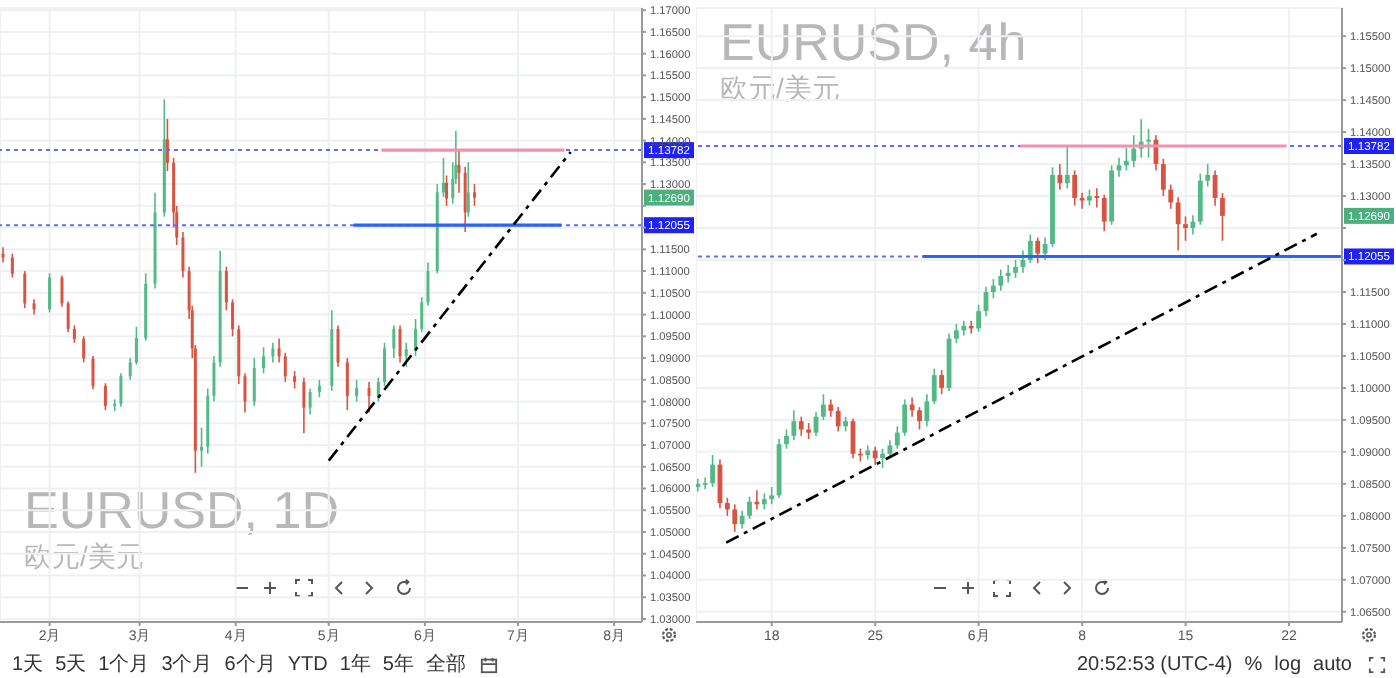 The image size is (1396, 678). I want to click on text: 5年, so click(398, 665).